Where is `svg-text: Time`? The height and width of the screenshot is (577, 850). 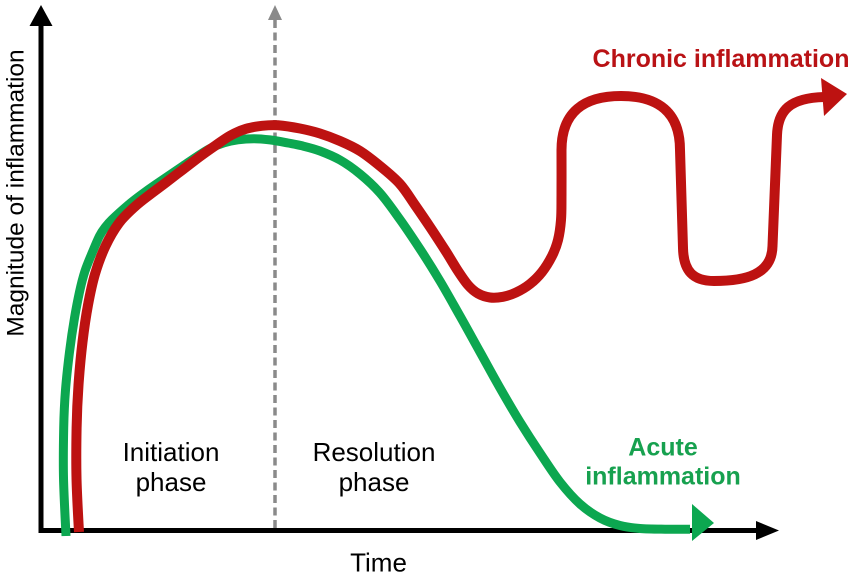
svg-text: Time is located at coordinates (378, 562).